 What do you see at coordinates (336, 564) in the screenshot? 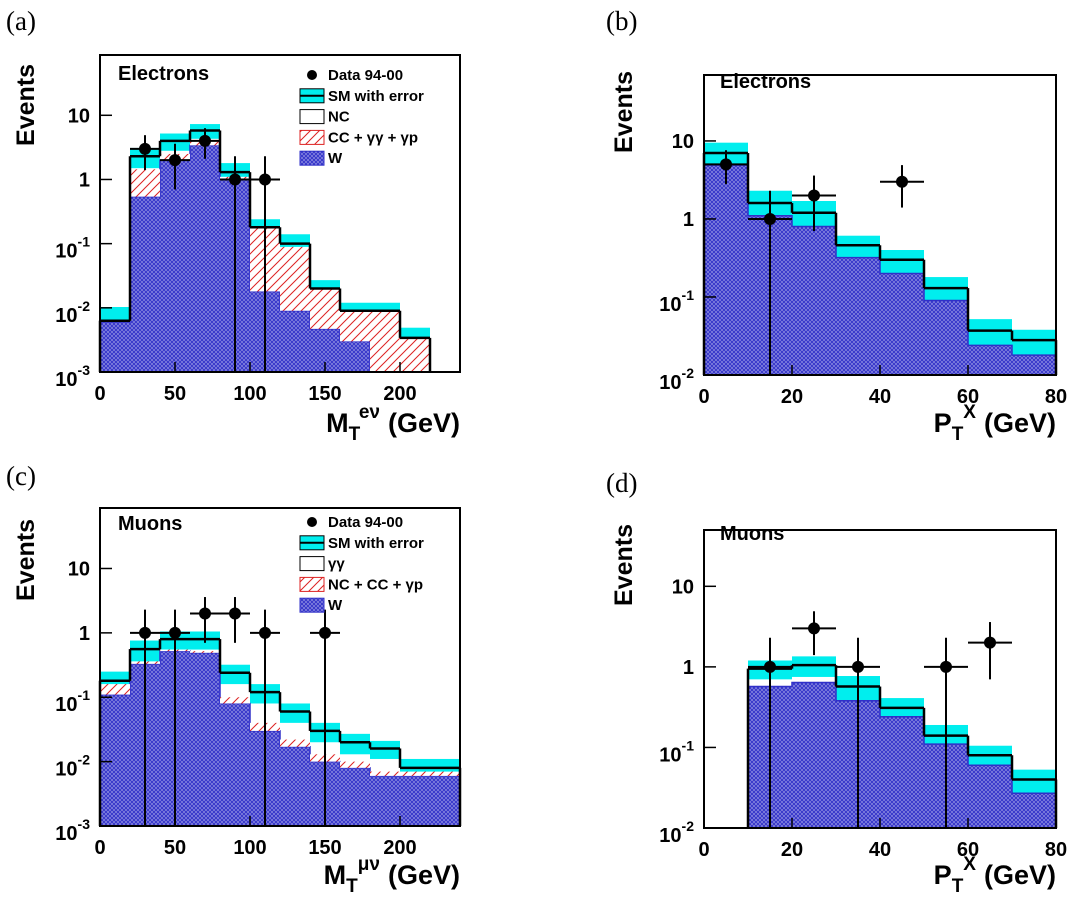
I see `legend-label: γγ` at bounding box center [336, 564].